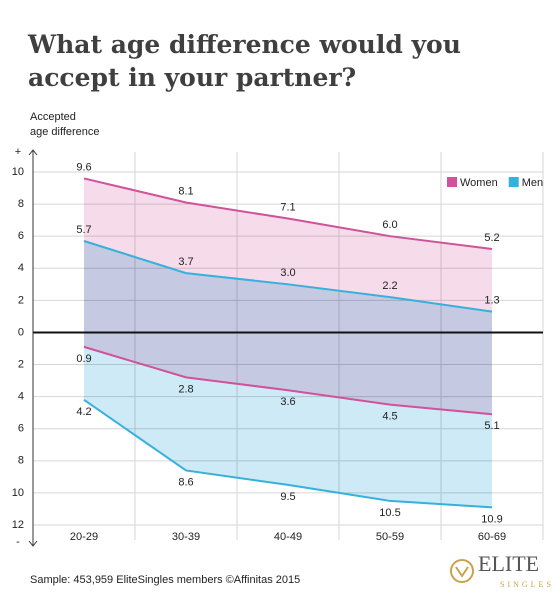 The width and height of the screenshot is (555, 605). Describe the element at coordinates (491, 301) in the screenshot. I see `data-label: 1.3` at that location.